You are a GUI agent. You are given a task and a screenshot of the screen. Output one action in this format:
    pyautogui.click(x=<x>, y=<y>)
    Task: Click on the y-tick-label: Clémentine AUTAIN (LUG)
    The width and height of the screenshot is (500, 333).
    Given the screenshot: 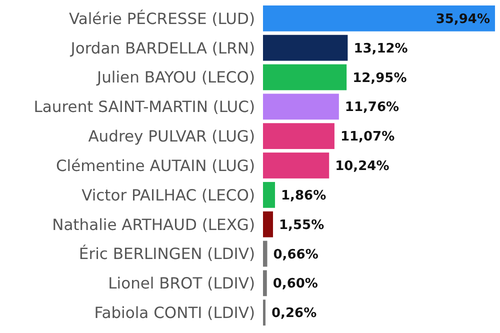 What is the action you would take?
    pyautogui.click(x=155, y=165)
    